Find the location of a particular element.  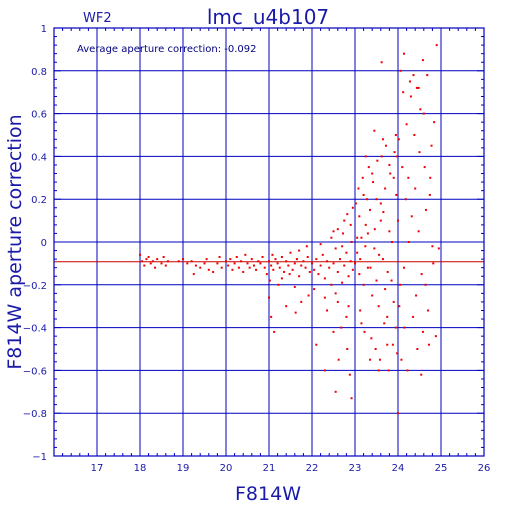

y-tick-label: −0.6 is located at coordinates (35, 371).